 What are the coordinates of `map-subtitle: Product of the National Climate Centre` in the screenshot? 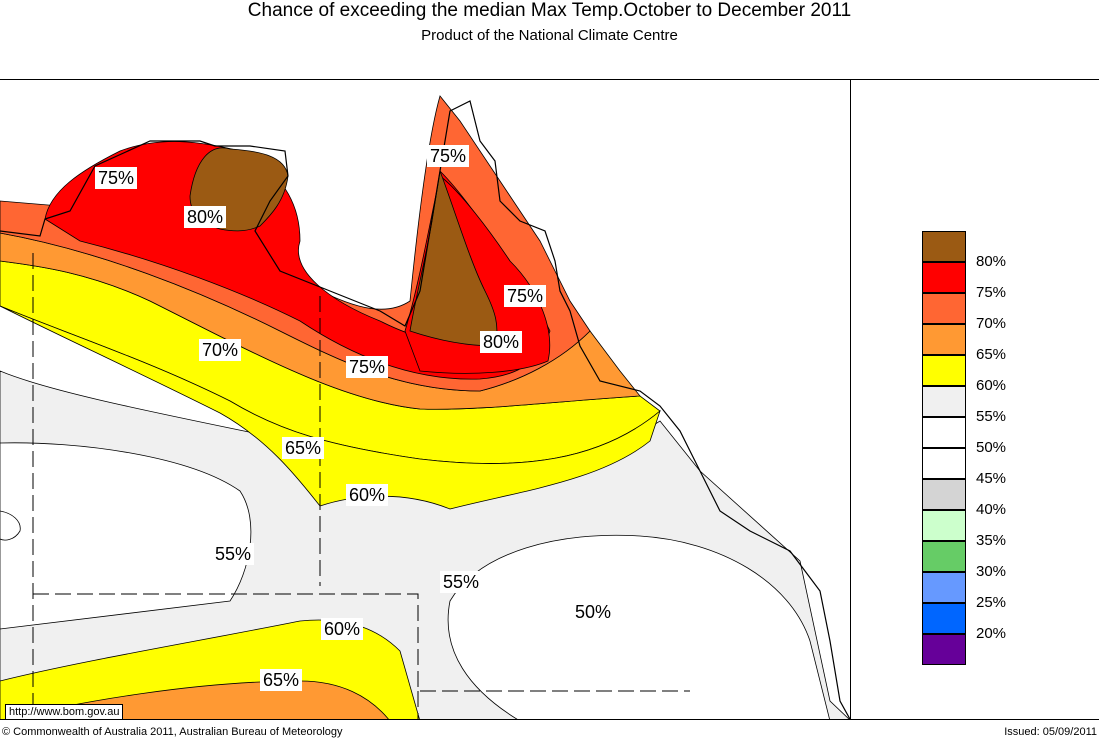 It's located at (549, 35).